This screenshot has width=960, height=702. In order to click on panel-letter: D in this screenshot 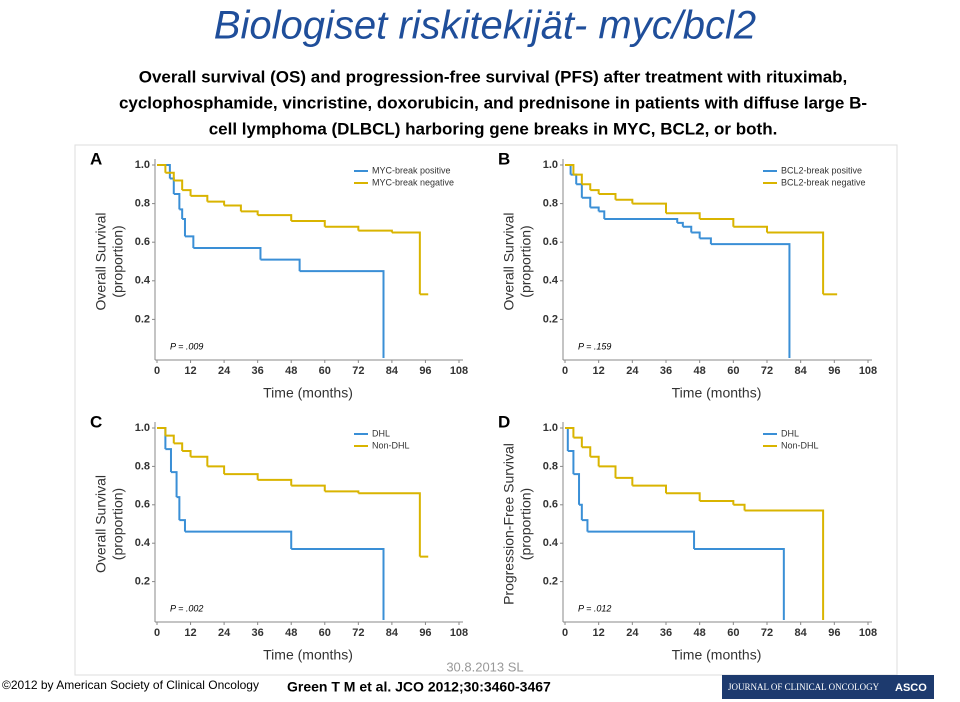, I will do `click(504, 421)`.